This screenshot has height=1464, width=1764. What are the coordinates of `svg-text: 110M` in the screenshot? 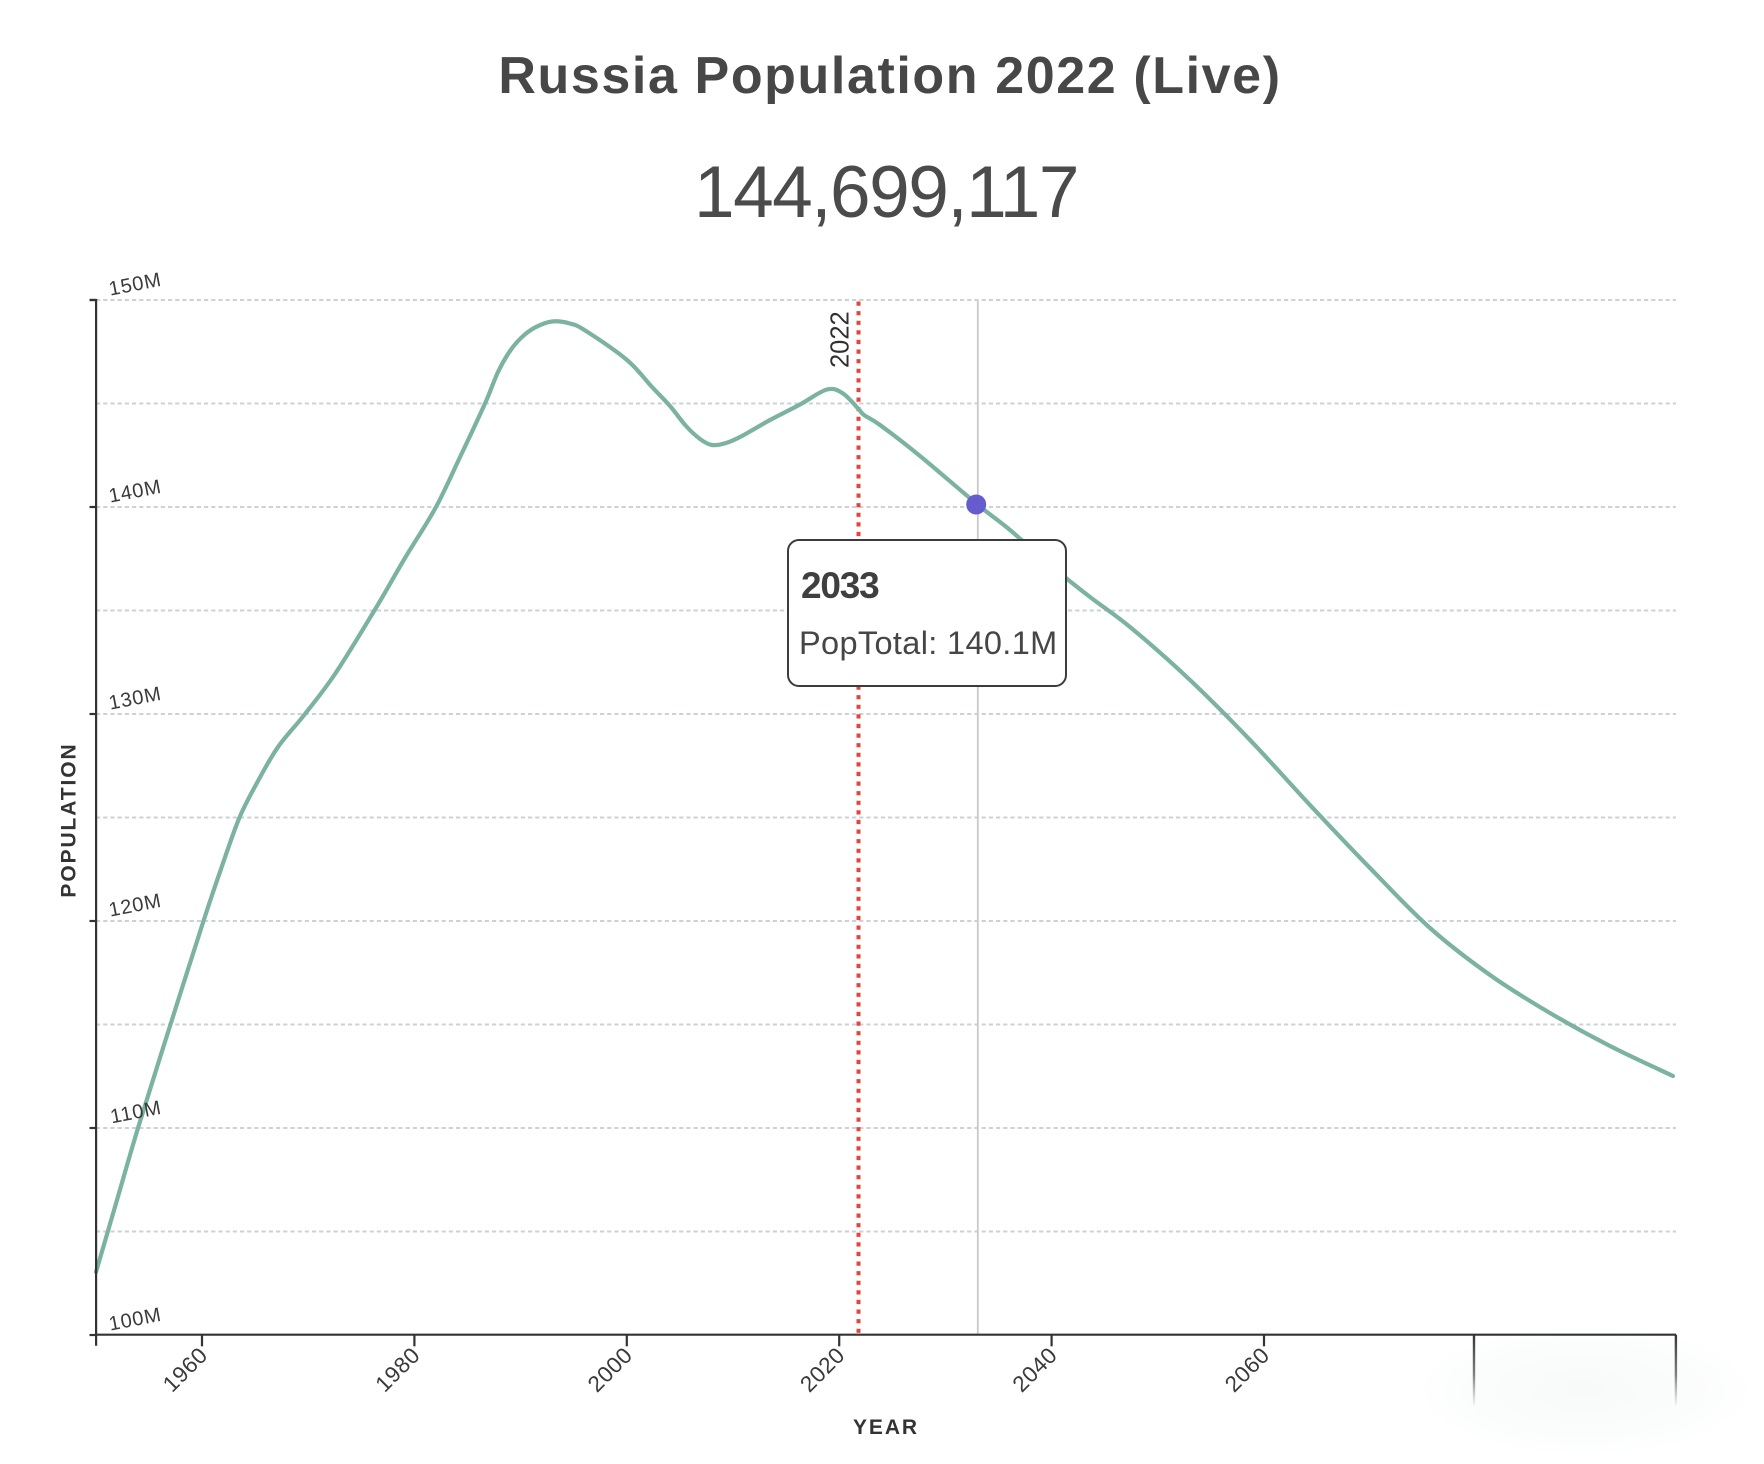 It's located at (135, 1112).